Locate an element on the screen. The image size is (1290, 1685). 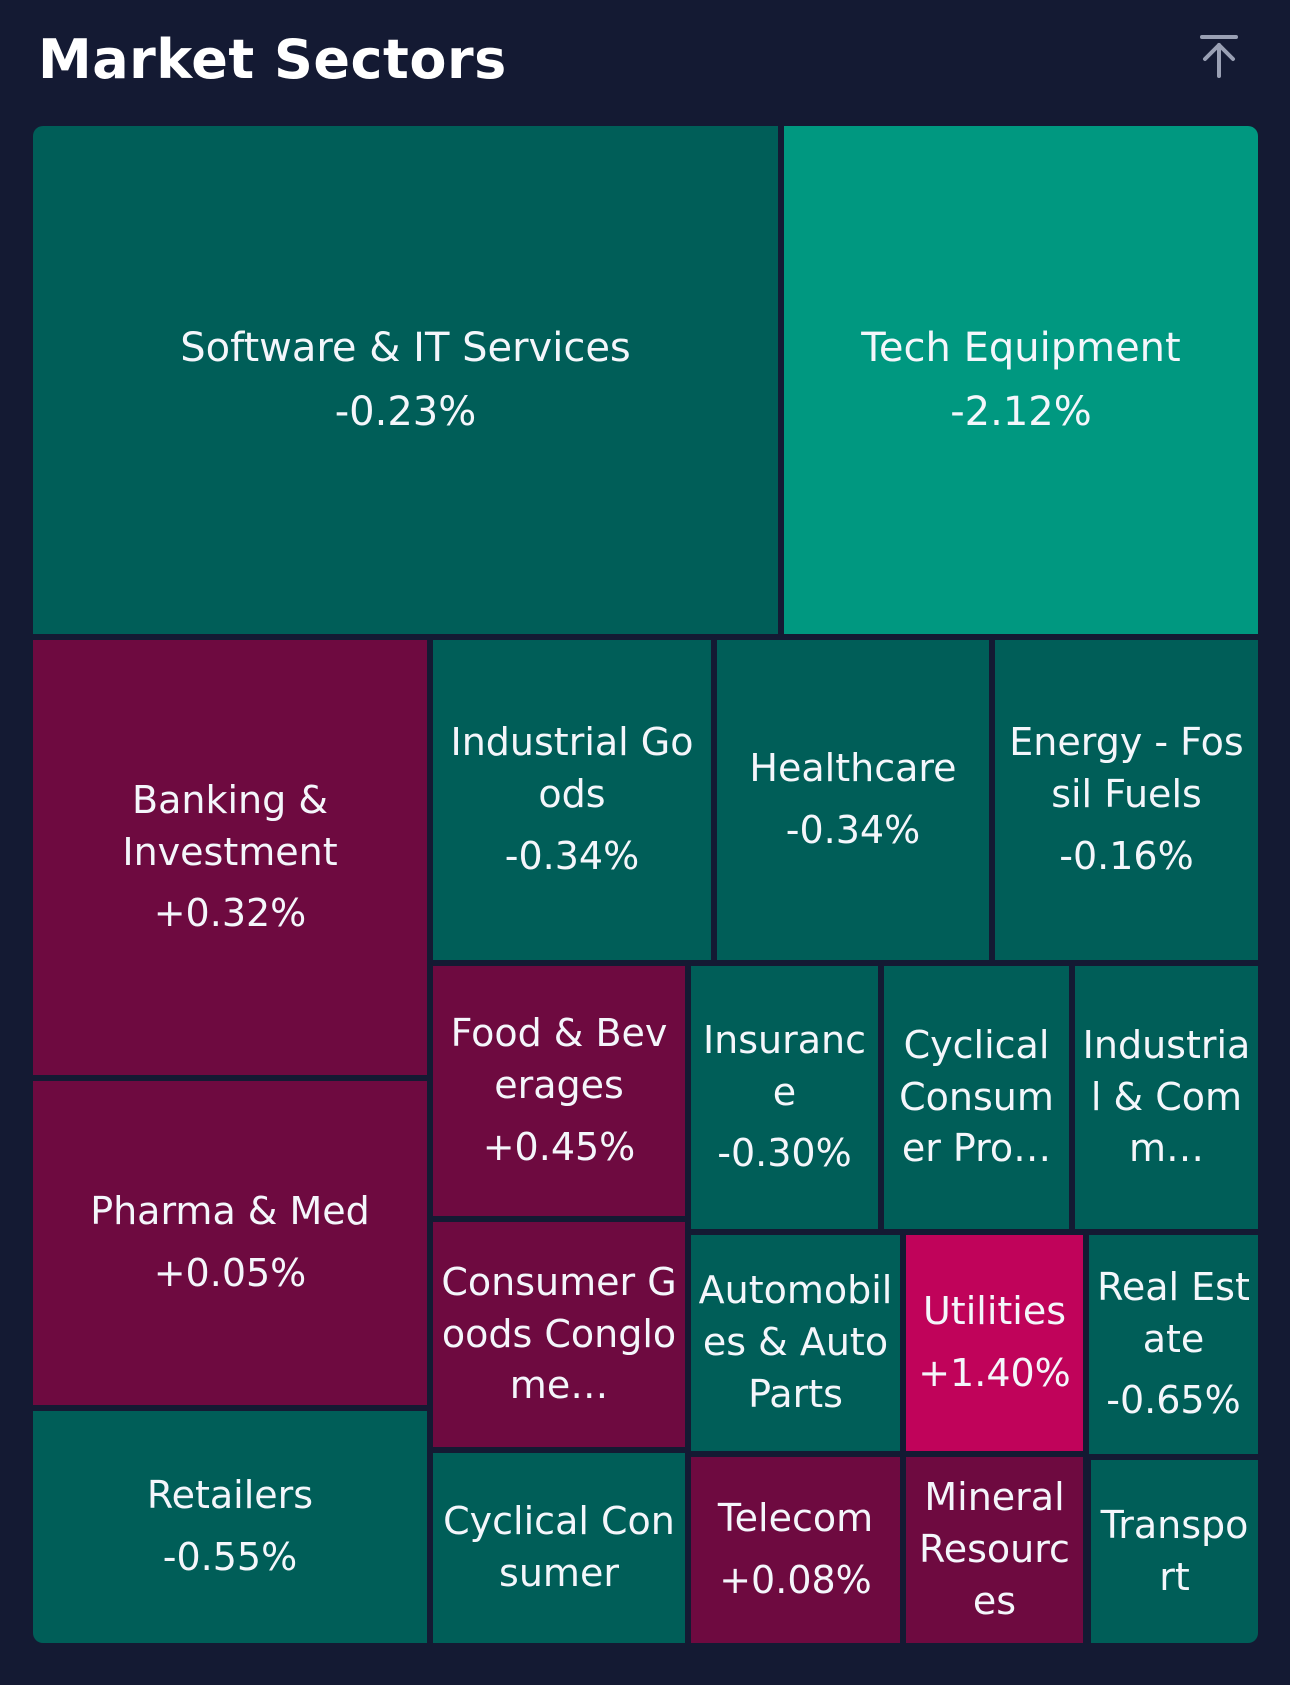
sector-change: -0.16% is located at coordinates (1126, 855).